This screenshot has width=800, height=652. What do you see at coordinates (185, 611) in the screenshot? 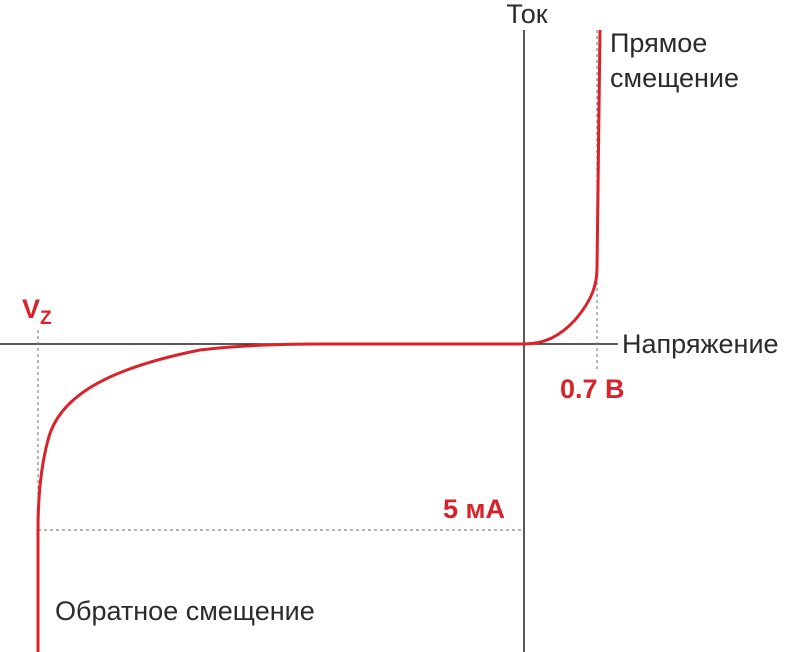
I see `reverse-label: Обратное смещение` at bounding box center [185, 611].